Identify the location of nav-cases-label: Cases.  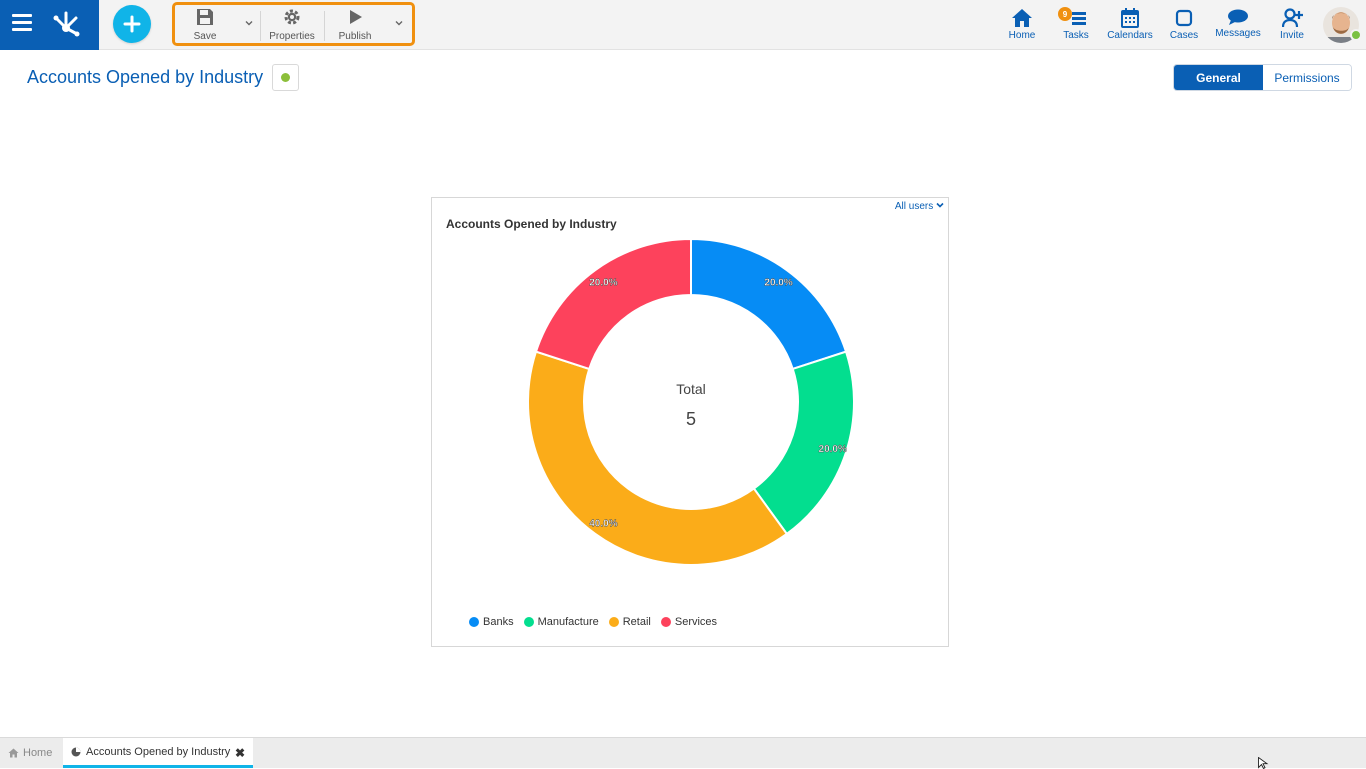
(1184, 35).